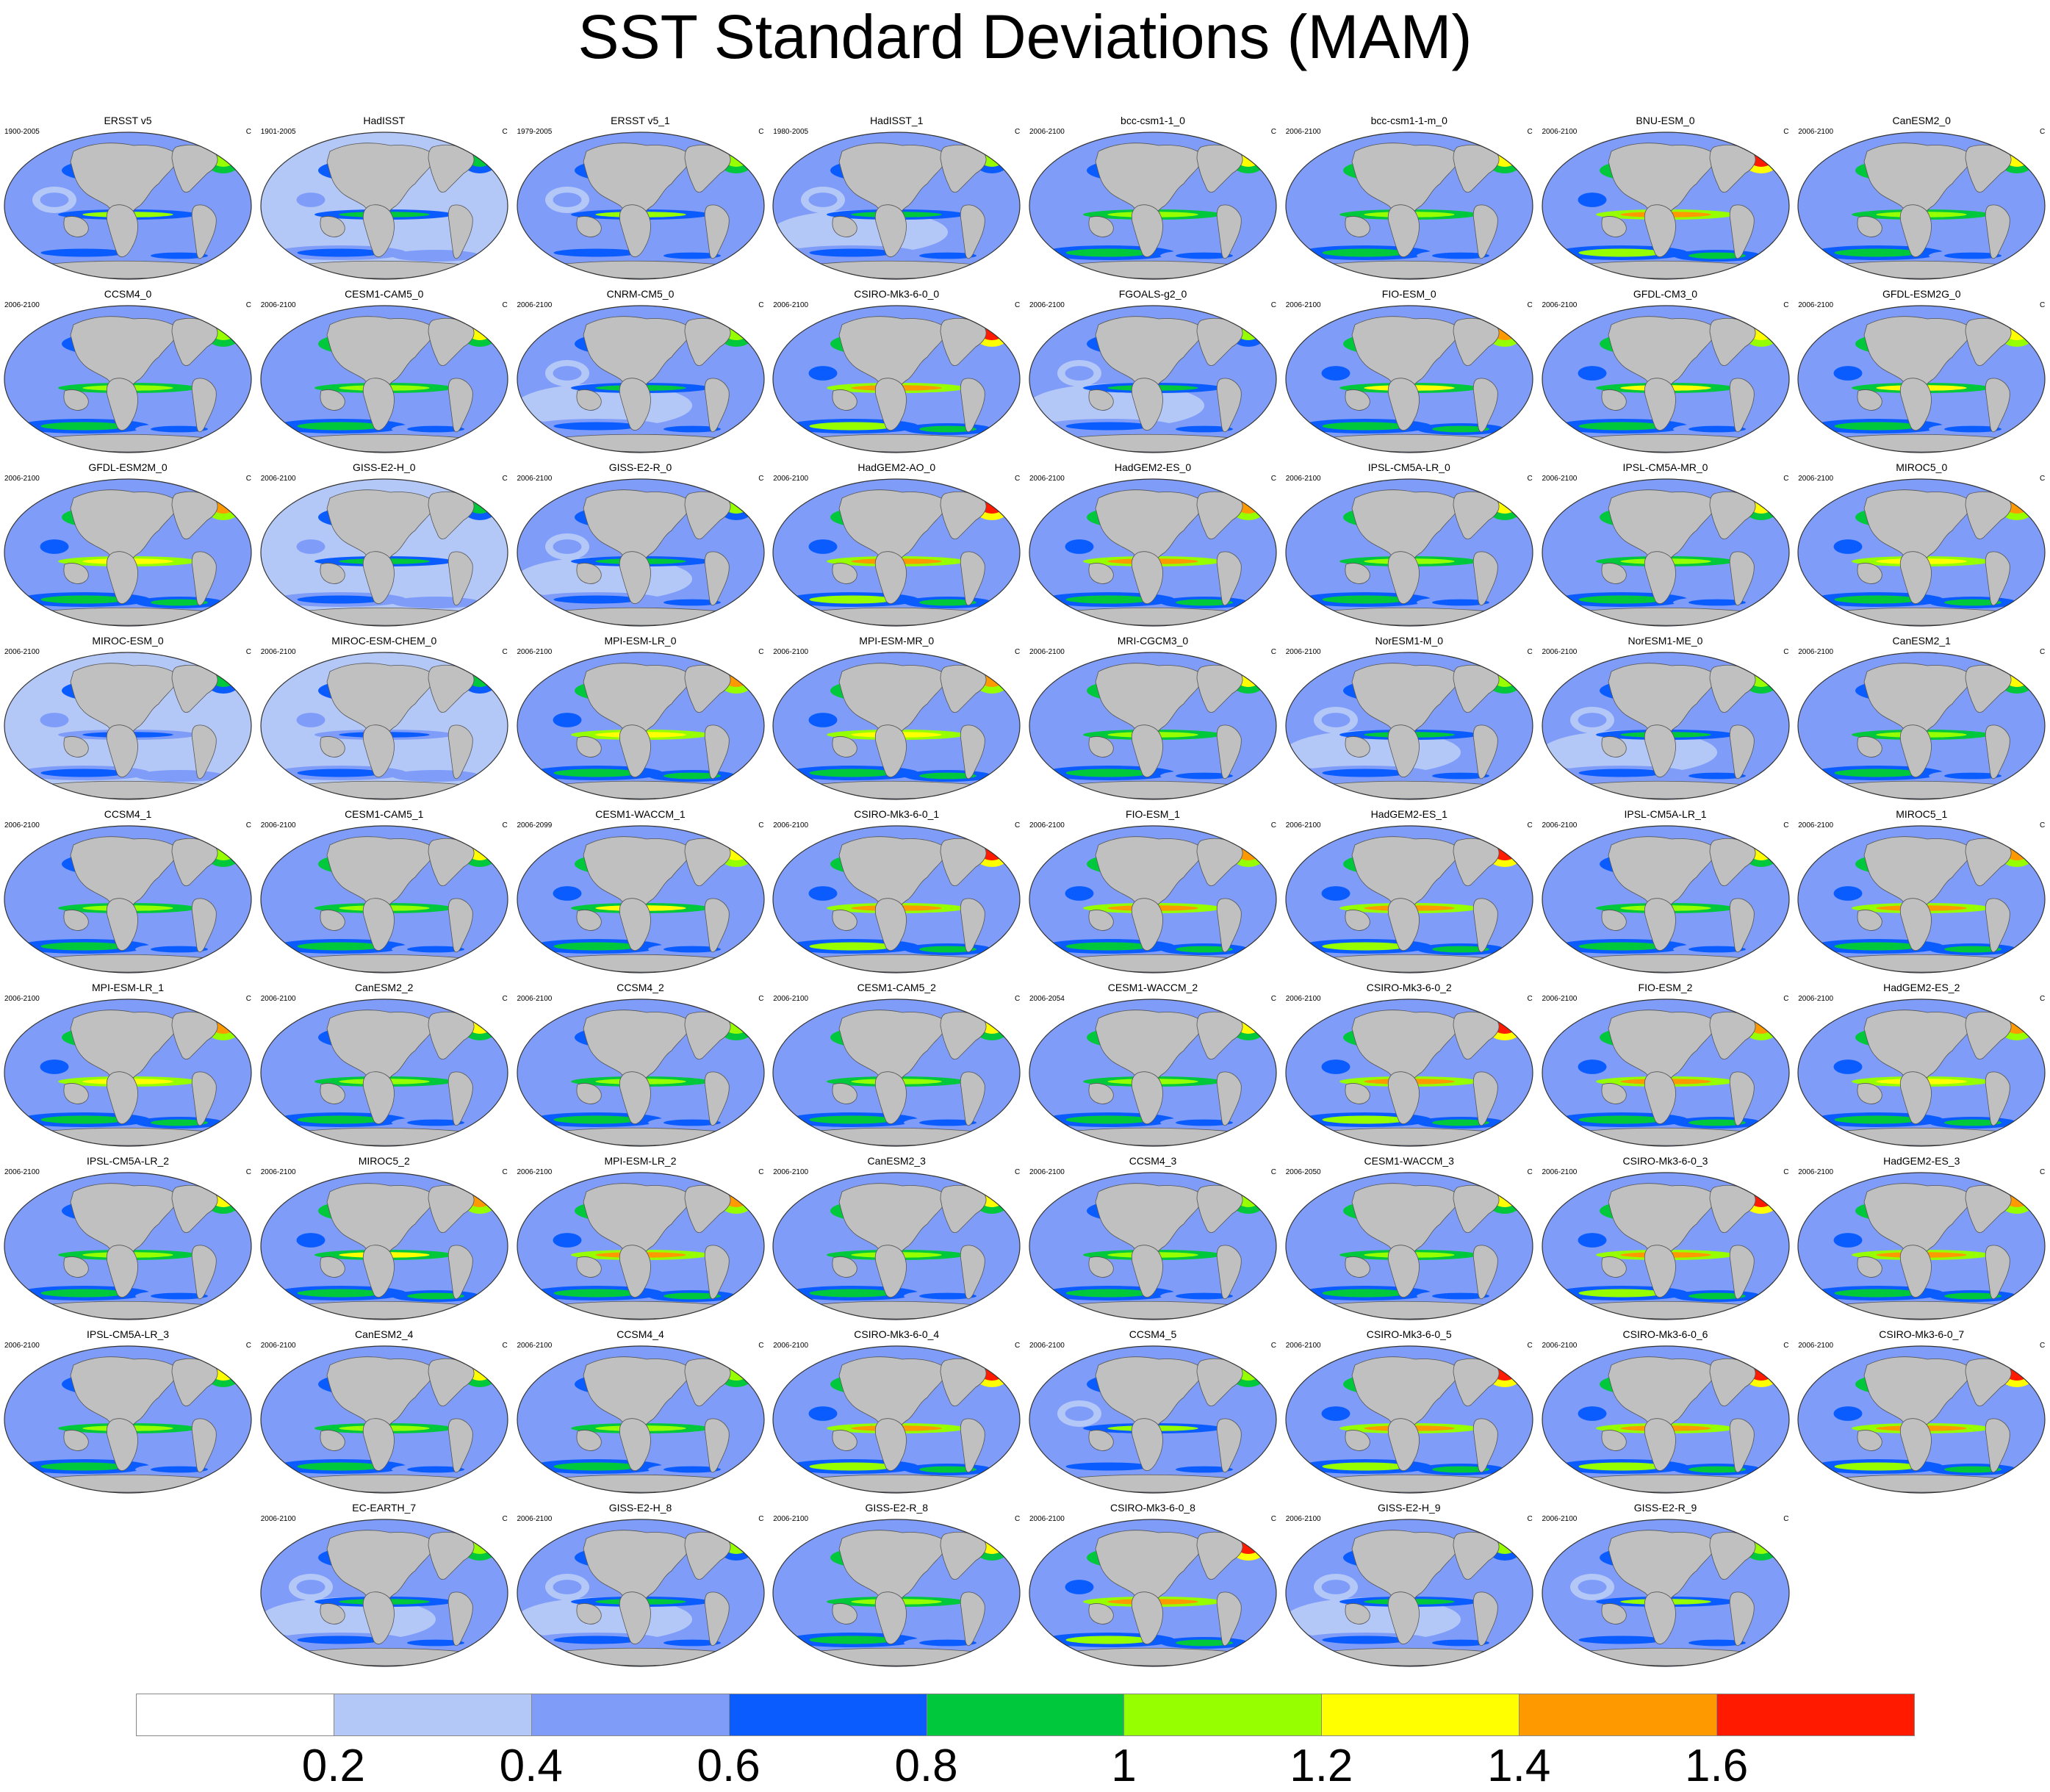 The height and width of the screenshot is (1792, 2050). What do you see at coordinates (384, 199) in the screenshot?
I see `map-panel: HadISST 1901-2005 C` at bounding box center [384, 199].